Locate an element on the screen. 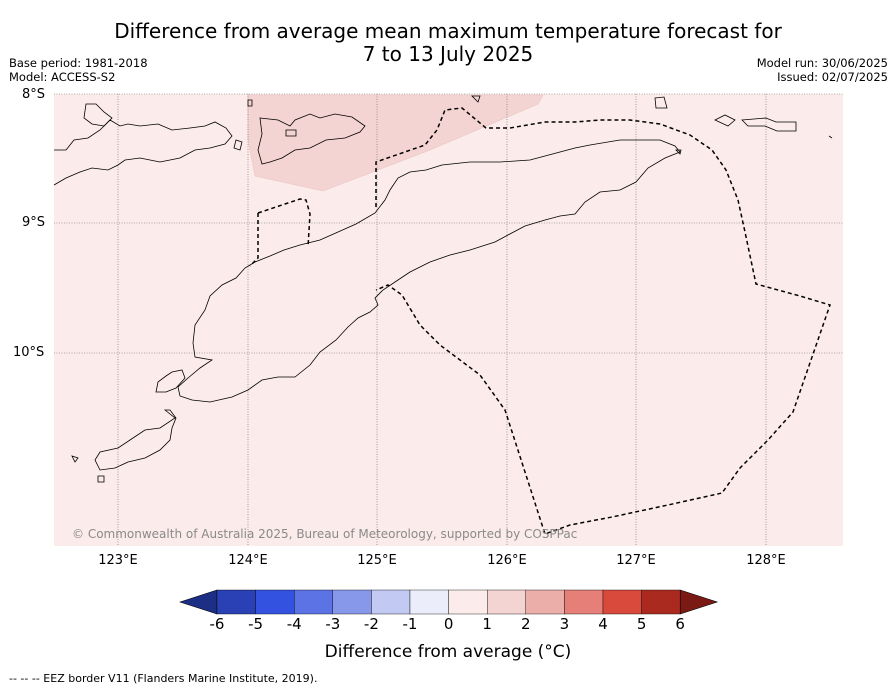 This screenshot has height=690, width=896. base-period: Base period: 1981-2018 is located at coordinates (78, 63).